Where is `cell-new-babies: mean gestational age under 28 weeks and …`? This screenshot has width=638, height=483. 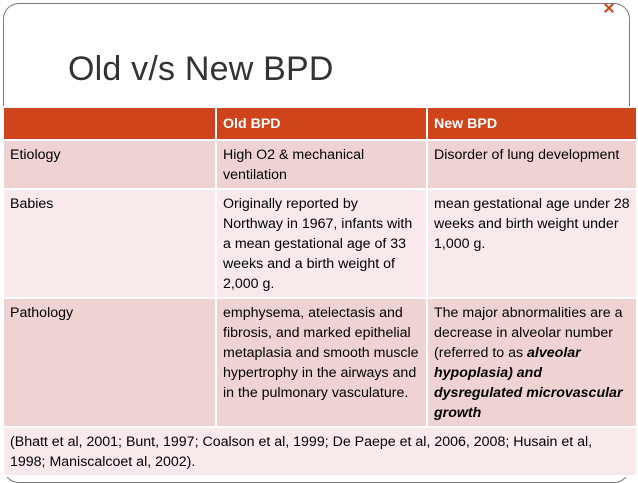
cell-new-babies: mean gestational age under 28 weeks and … is located at coordinates (532, 243).